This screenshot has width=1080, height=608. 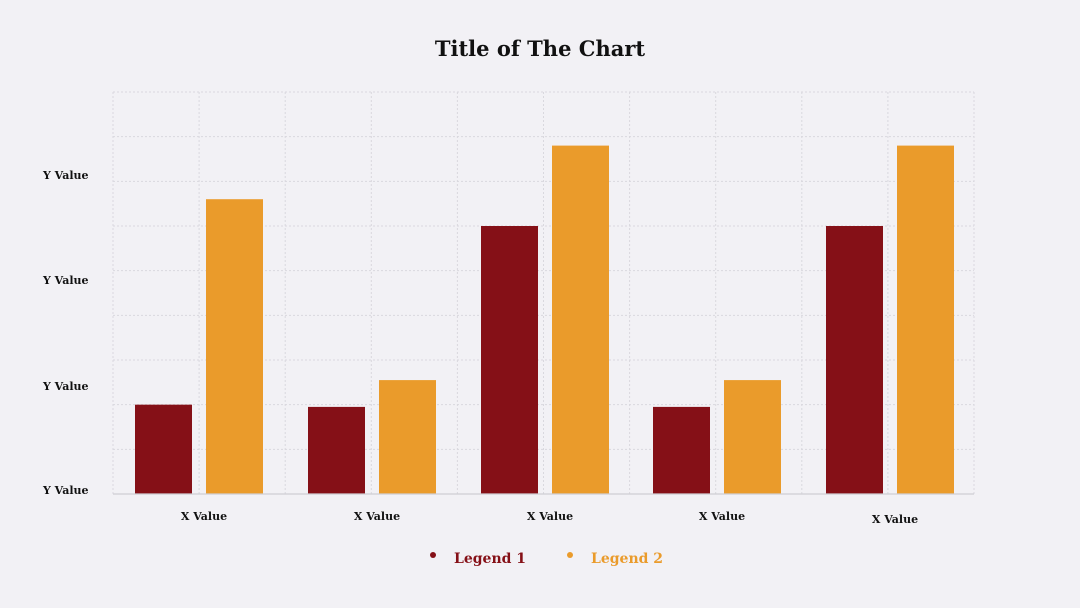 What do you see at coordinates (65, 333) in the screenshot?
I see `y-axis-ticks: Y Value Y Value Y Value Y Value` at bounding box center [65, 333].